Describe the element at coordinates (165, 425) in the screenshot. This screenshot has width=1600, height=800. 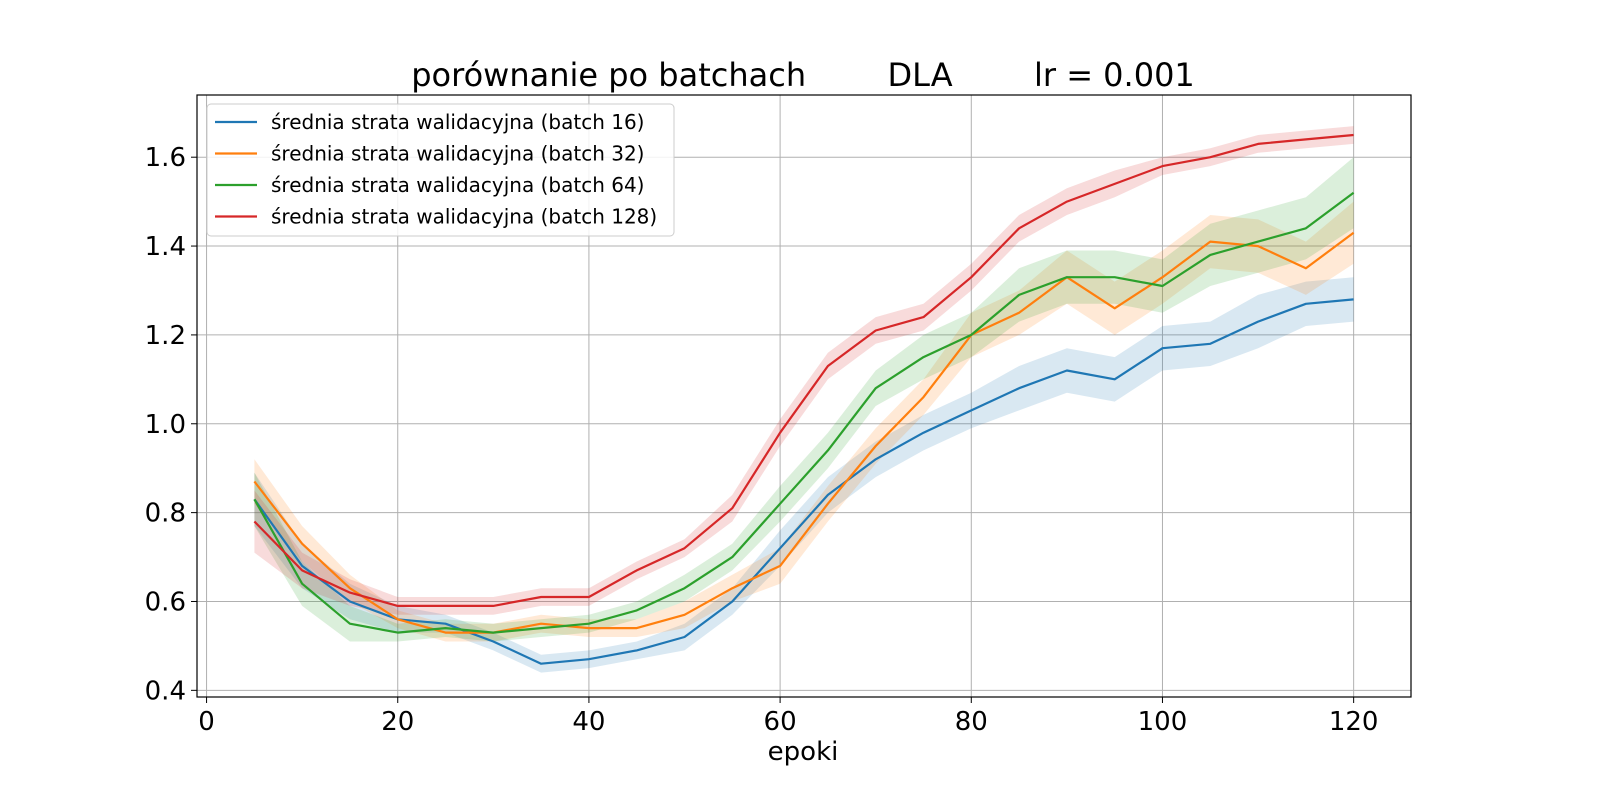
I see `y-tick-label: 1.0` at that location.